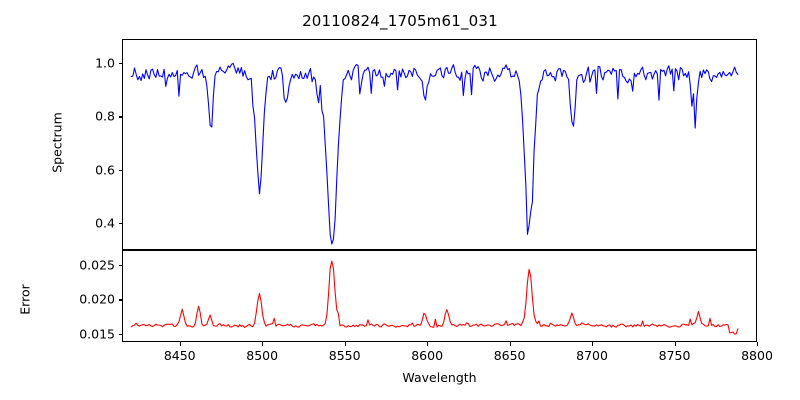 The image size is (800, 400). Describe the element at coordinates (97, 334) in the screenshot. I see `error-y-tick-0: 0.015` at that location.